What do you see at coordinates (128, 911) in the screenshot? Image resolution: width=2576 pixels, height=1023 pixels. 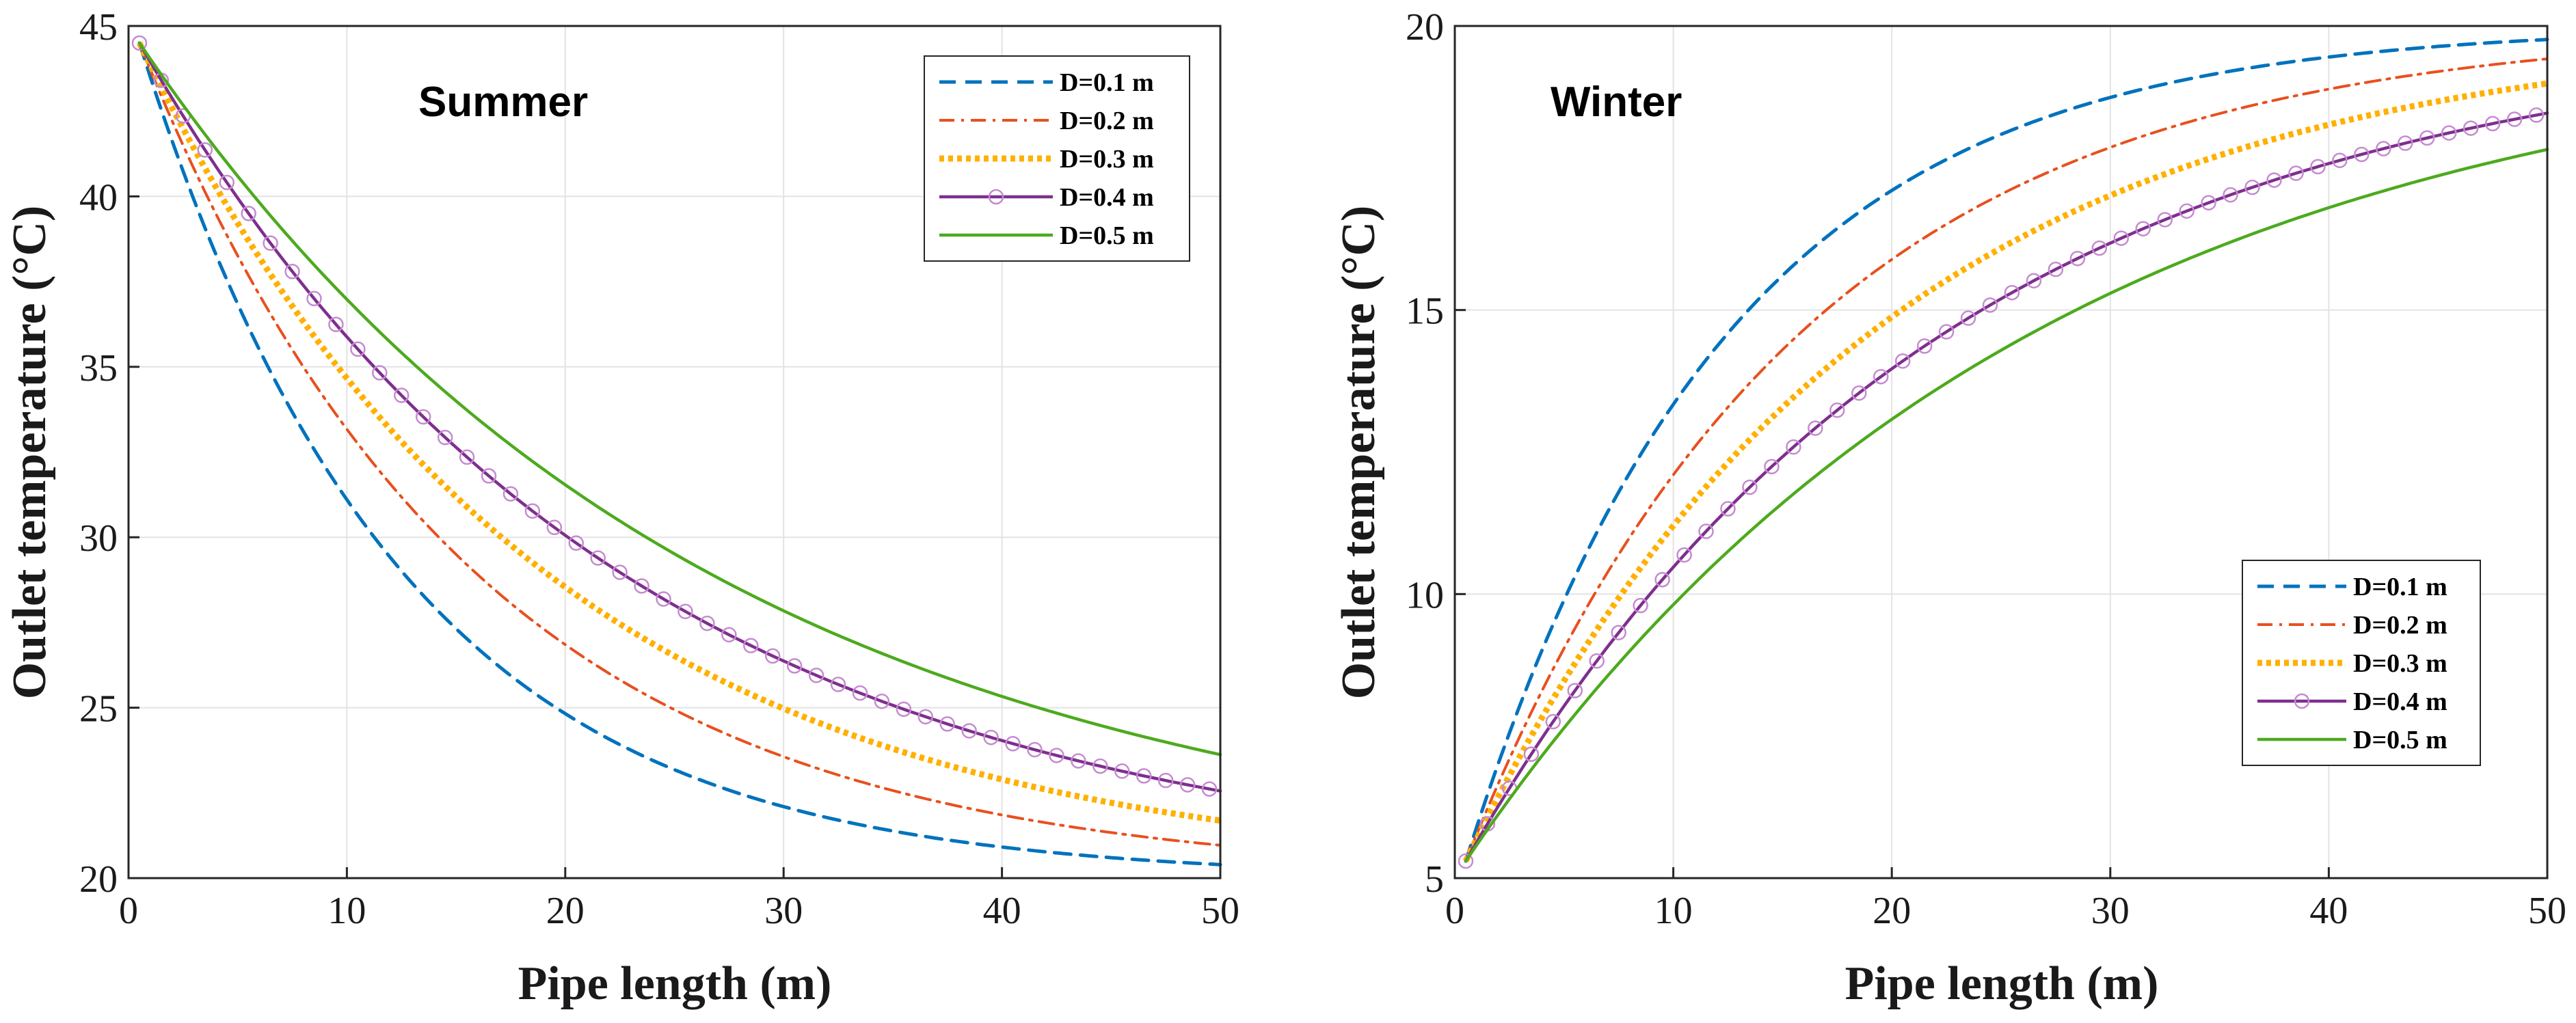 I see `x-tick-label: 0` at bounding box center [128, 911].